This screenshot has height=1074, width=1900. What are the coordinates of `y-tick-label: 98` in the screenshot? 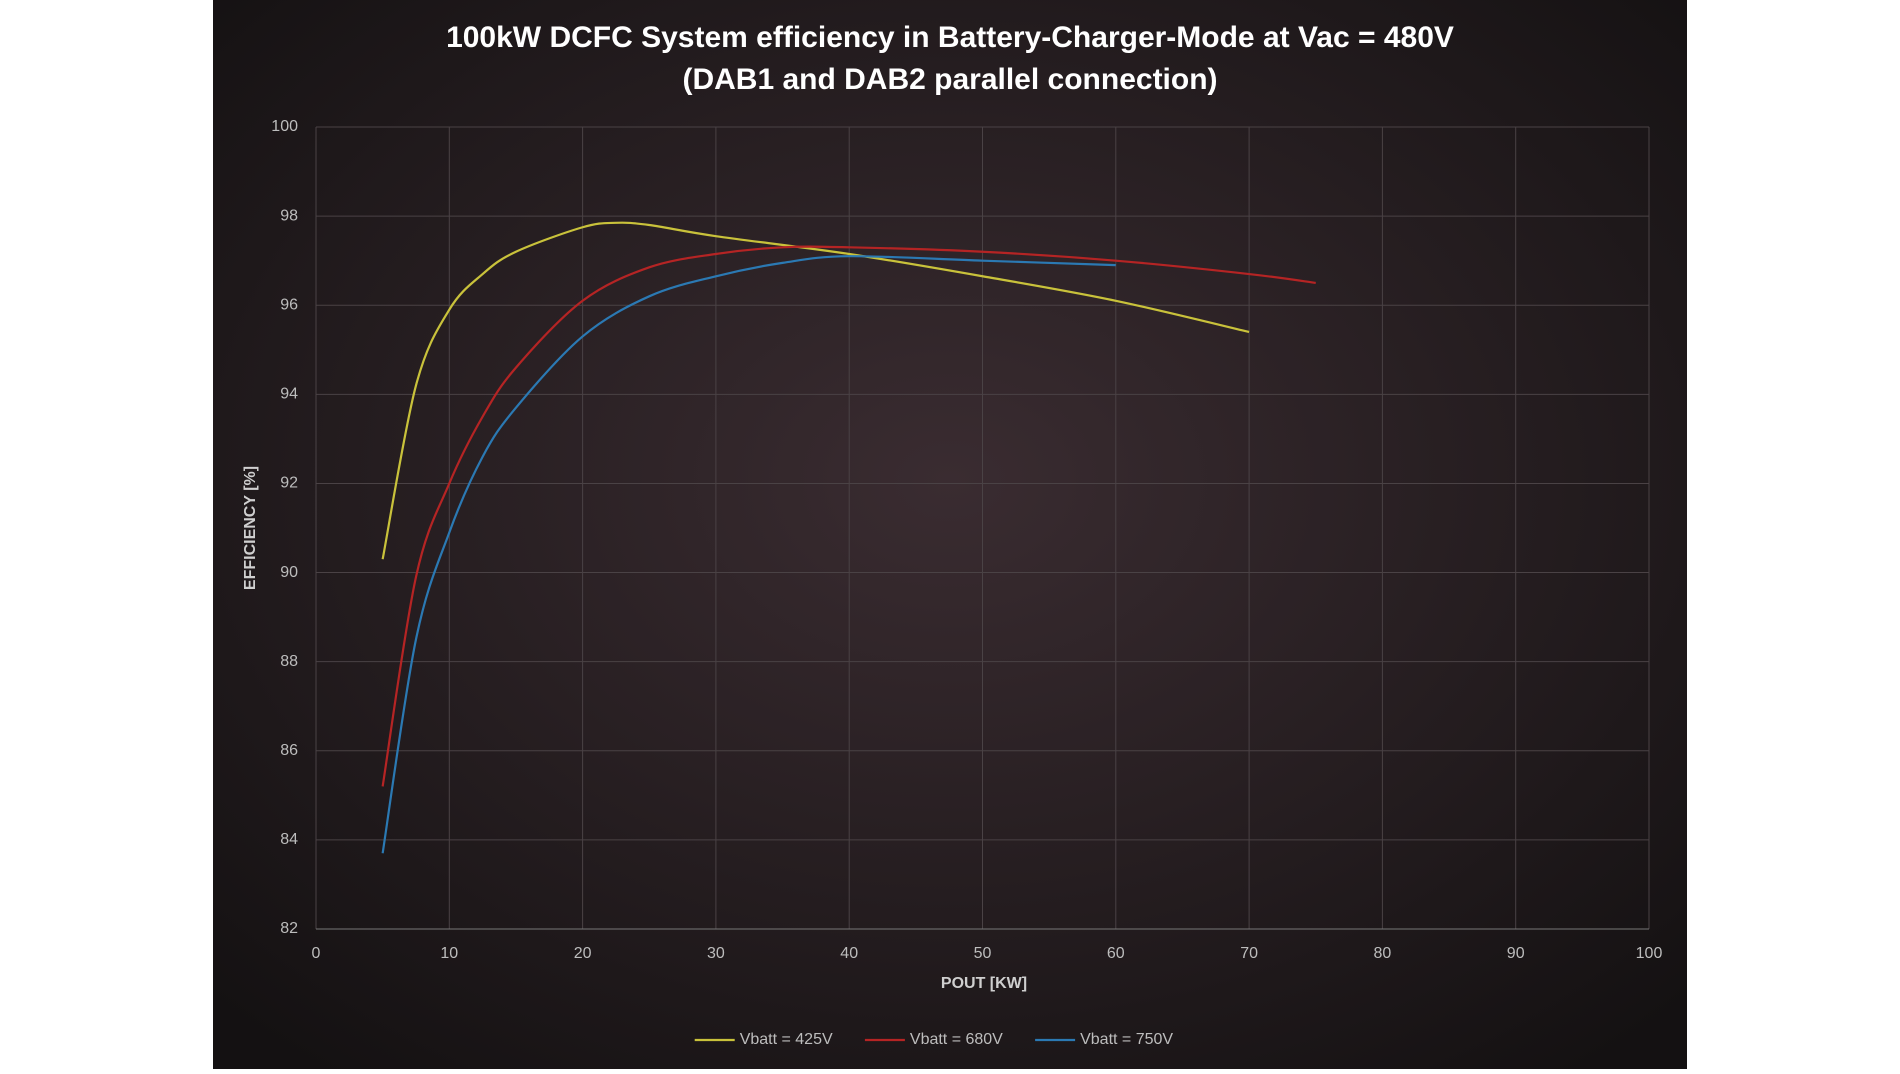 It's located at (289, 215).